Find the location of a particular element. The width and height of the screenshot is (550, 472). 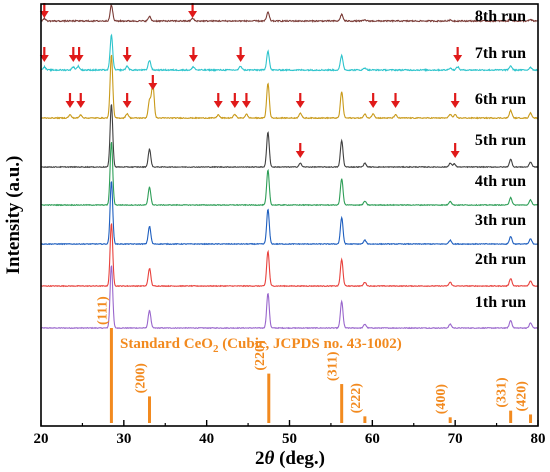

x-tick-label-40: 40 is located at coordinates (206, 439).